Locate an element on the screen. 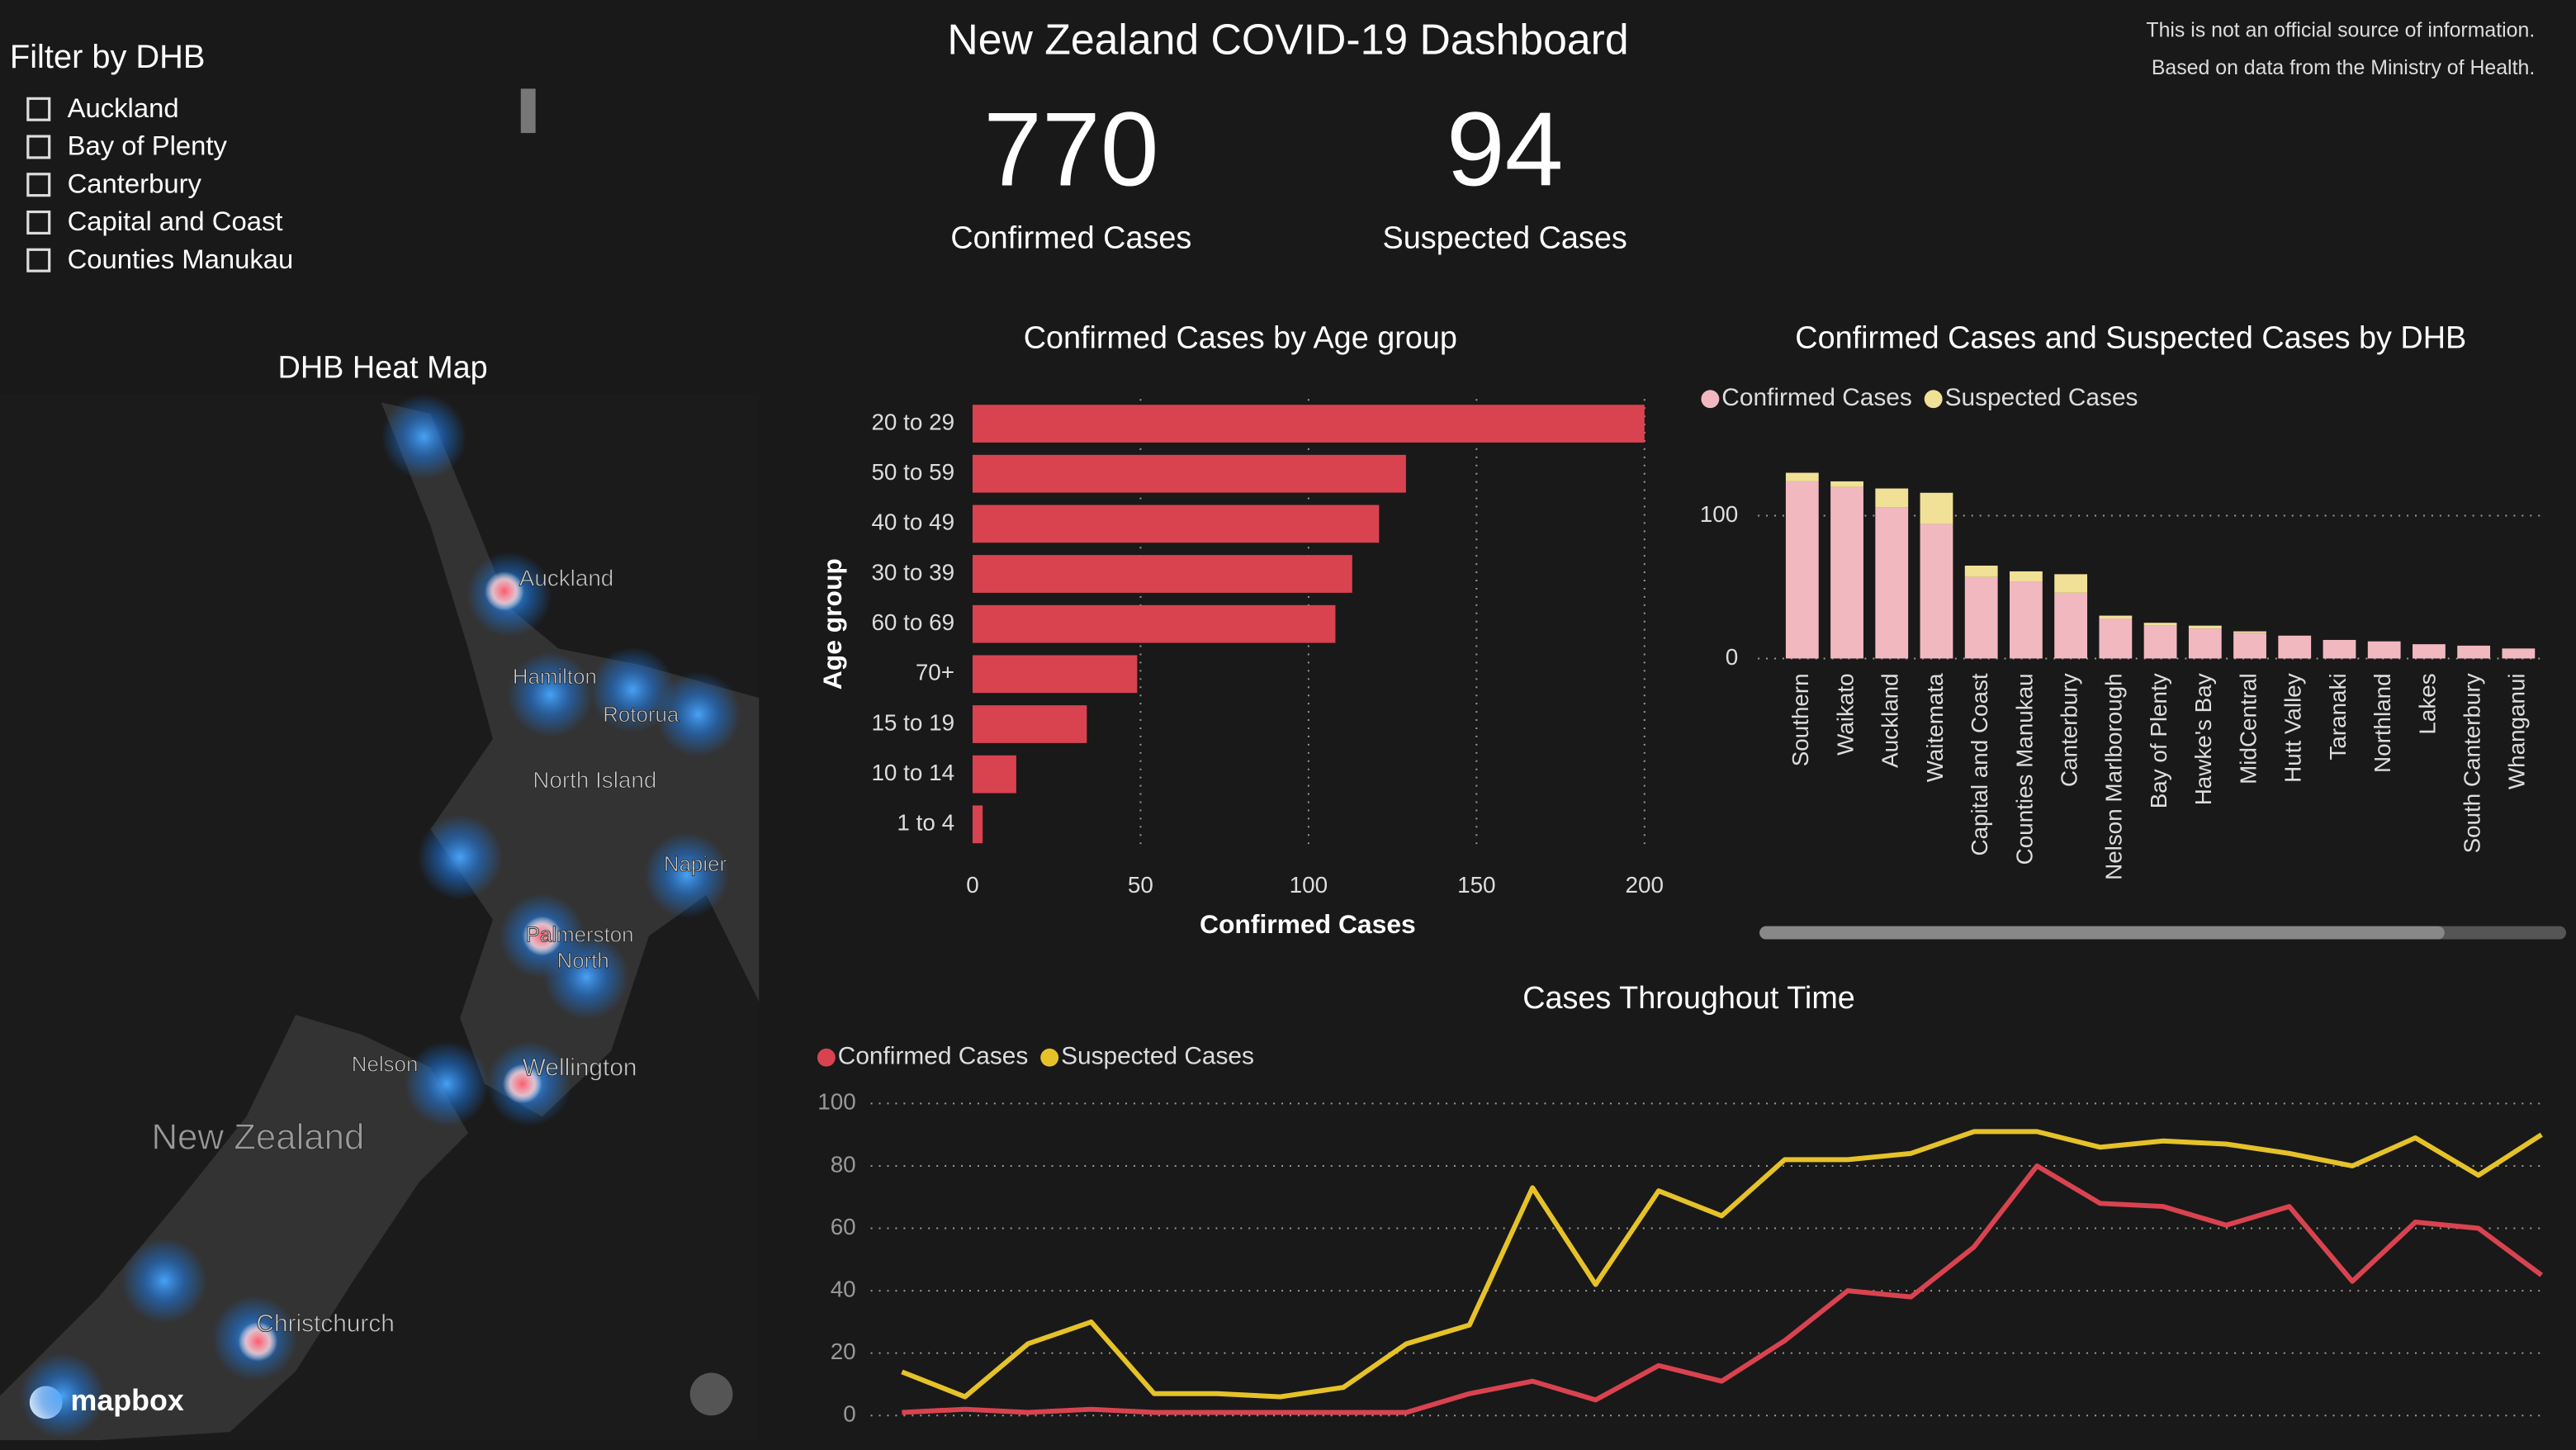 Image resolution: width=2576 pixels, height=1450 pixels. kpi-label: Confirmed Cases is located at coordinates (1070, 238).